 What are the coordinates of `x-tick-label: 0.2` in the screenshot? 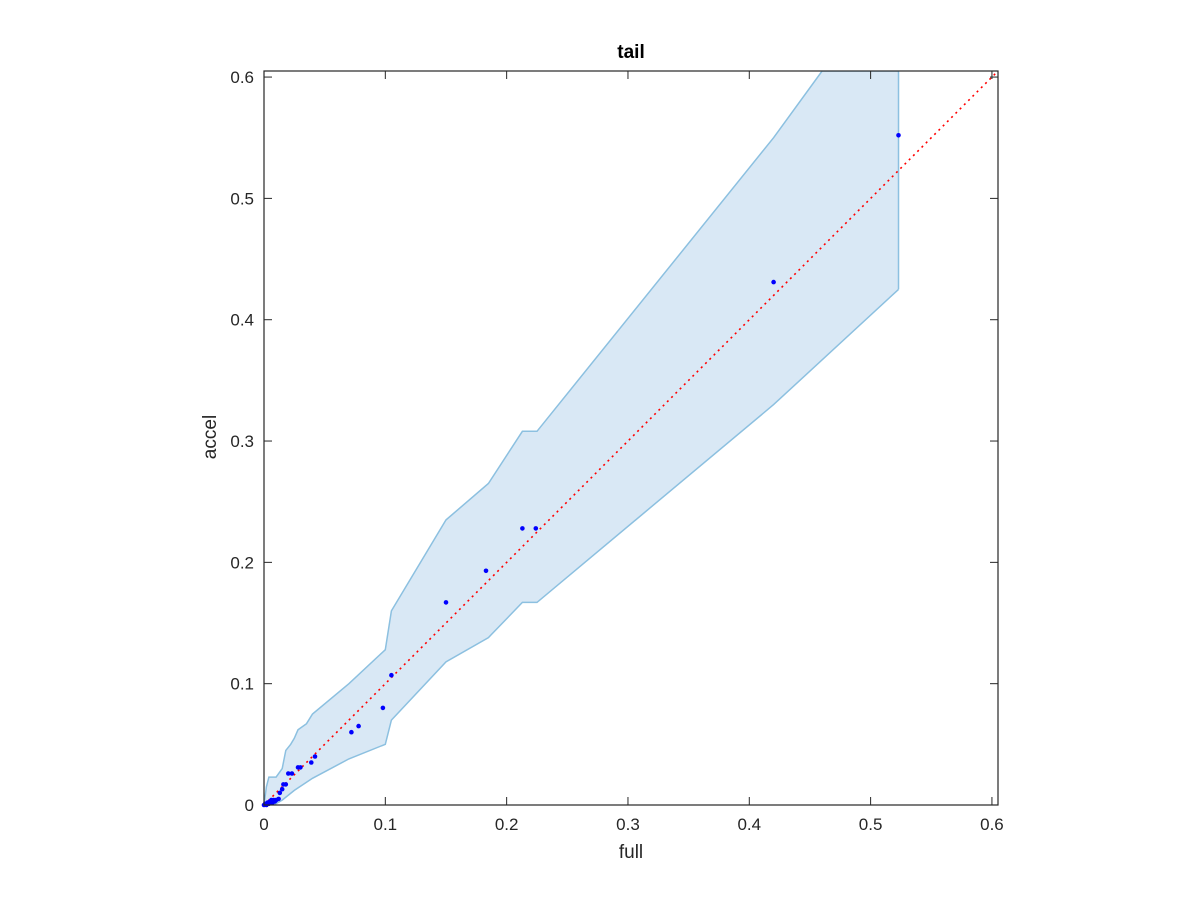 It's located at (507, 824).